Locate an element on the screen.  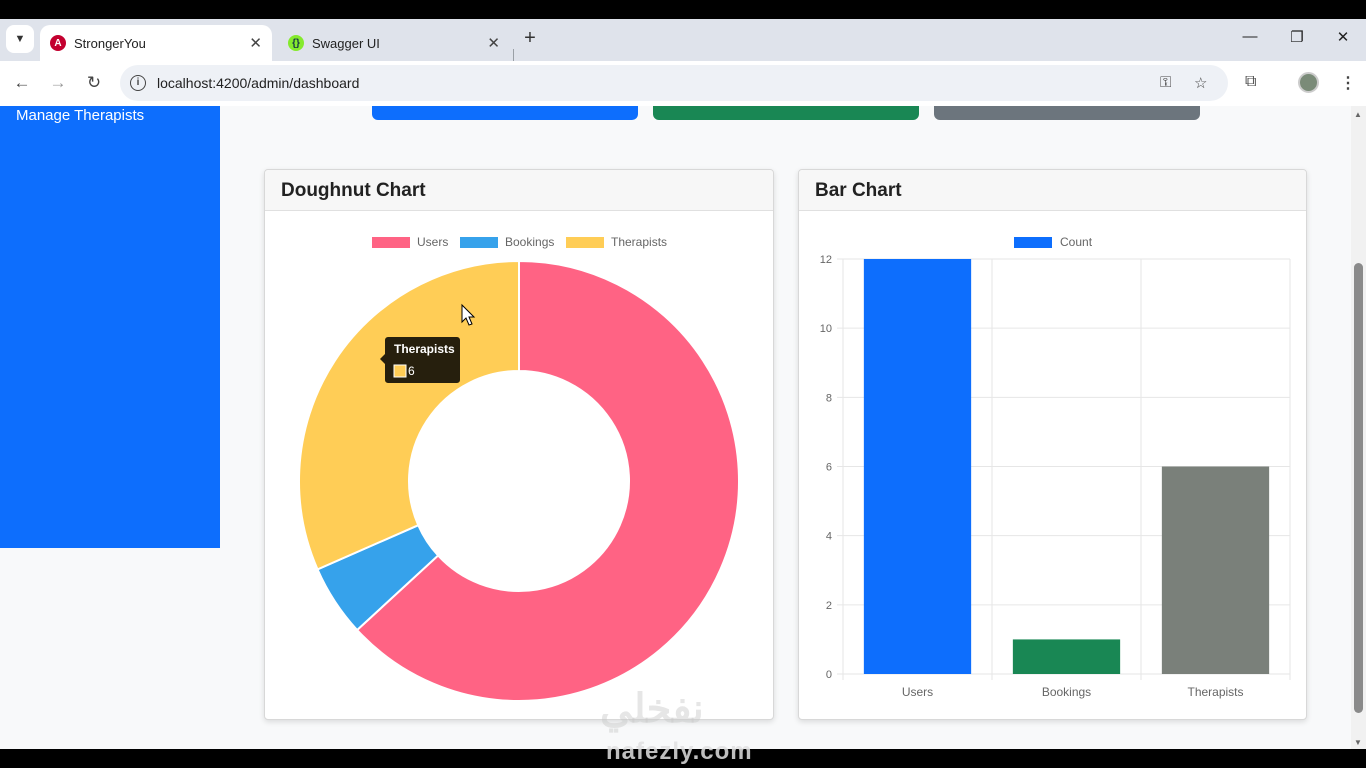
mouse-cursor-icon is located at coordinates (468, 314).